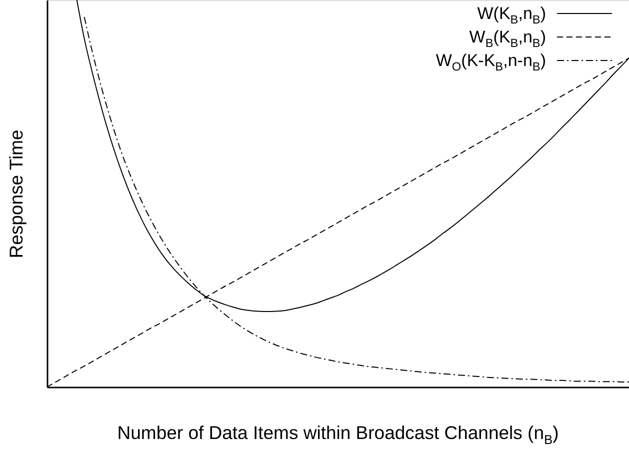 This screenshot has height=450, width=629. I want to click on y-axis-title: Response Time, so click(16, 194).